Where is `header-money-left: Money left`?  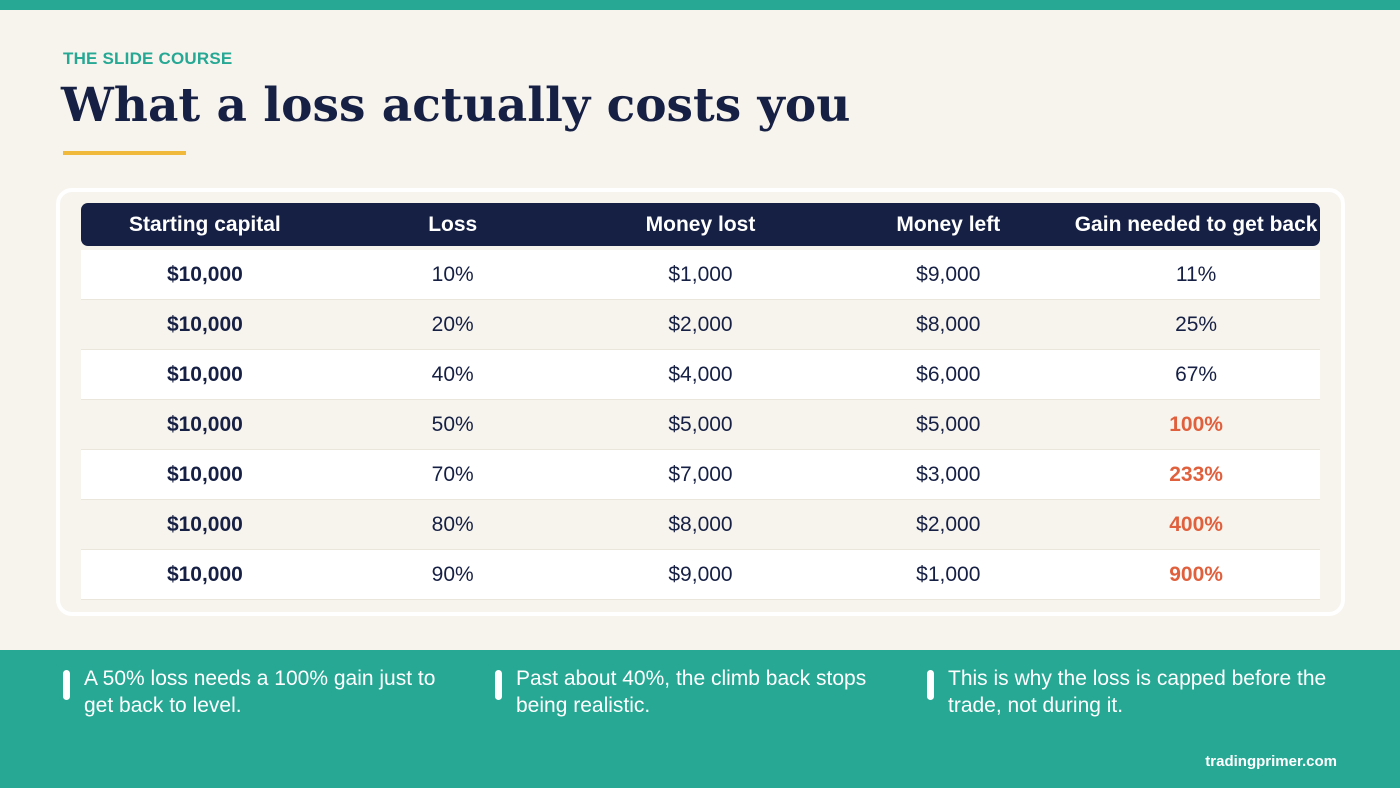
header-money-left: Money left is located at coordinates (948, 224).